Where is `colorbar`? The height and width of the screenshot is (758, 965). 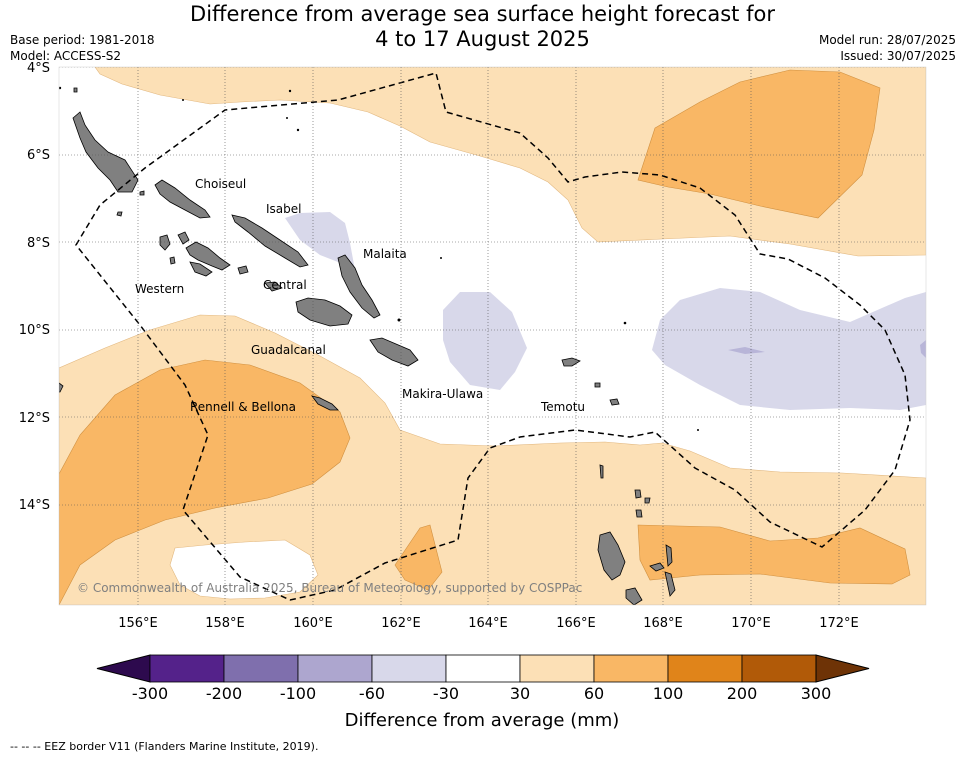
colorbar is located at coordinates (483, 668).